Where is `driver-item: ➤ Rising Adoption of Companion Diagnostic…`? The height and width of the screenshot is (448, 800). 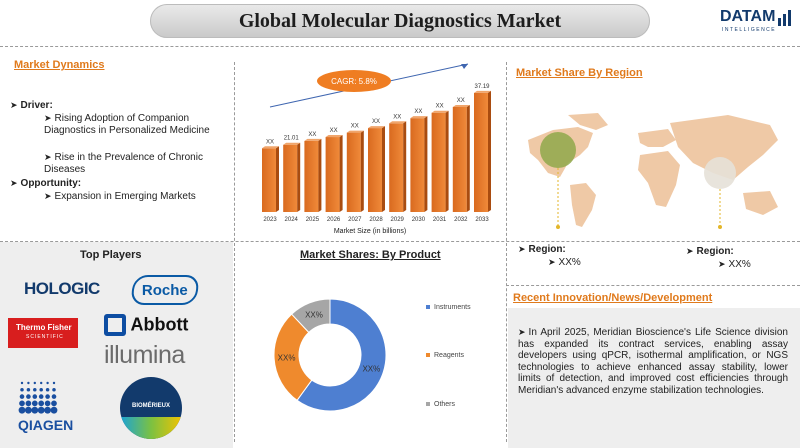 driver-item: ➤ Rising Adoption of Companion Diagnostic… is located at coordinates (127, 124).